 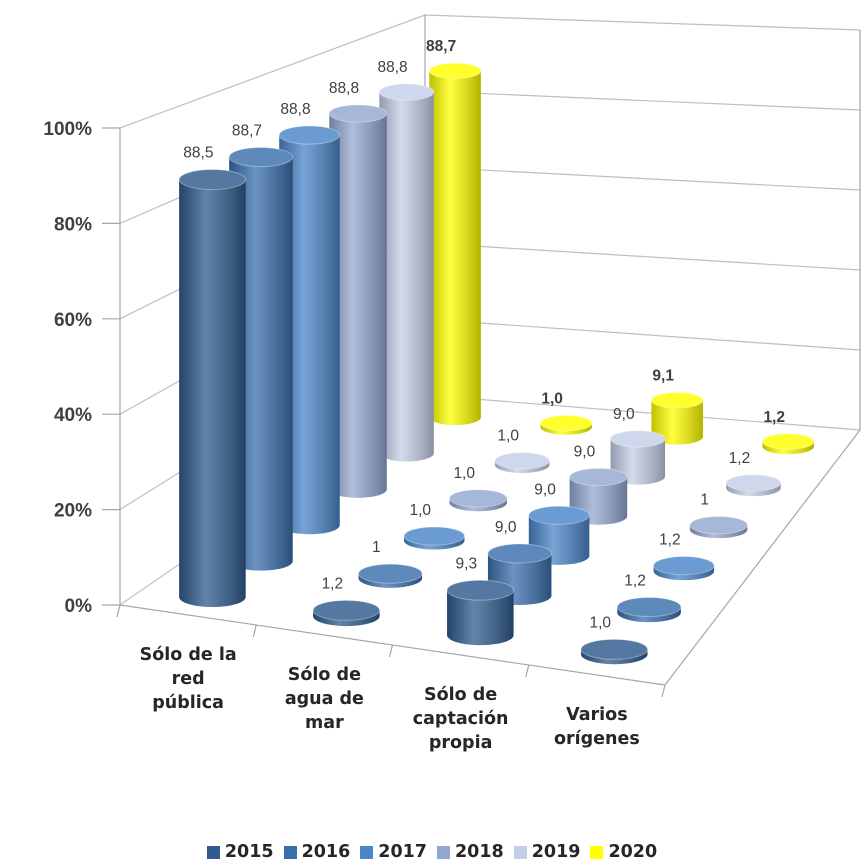 I want to click on legend-item: 2019, so click(x=547, y=852).